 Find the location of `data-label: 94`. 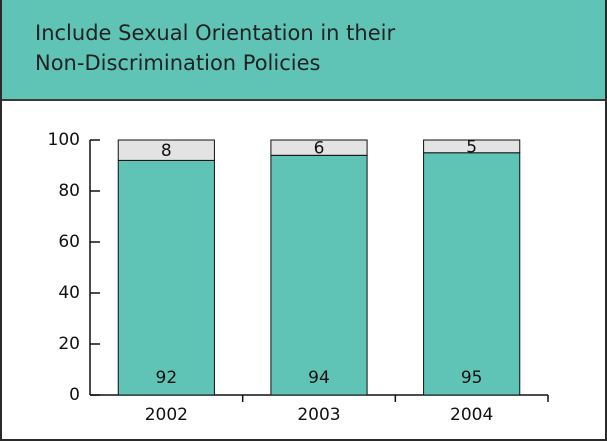

data-label: 94 is located at coordinates (319, 378).